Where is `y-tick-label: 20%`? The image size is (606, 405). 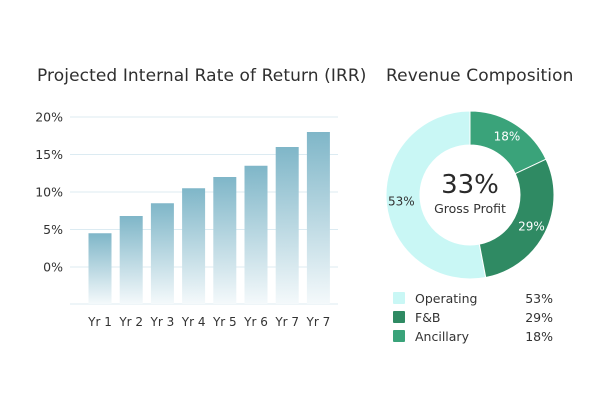
y-tick-label: 20% is located at coordinates (49, 117).